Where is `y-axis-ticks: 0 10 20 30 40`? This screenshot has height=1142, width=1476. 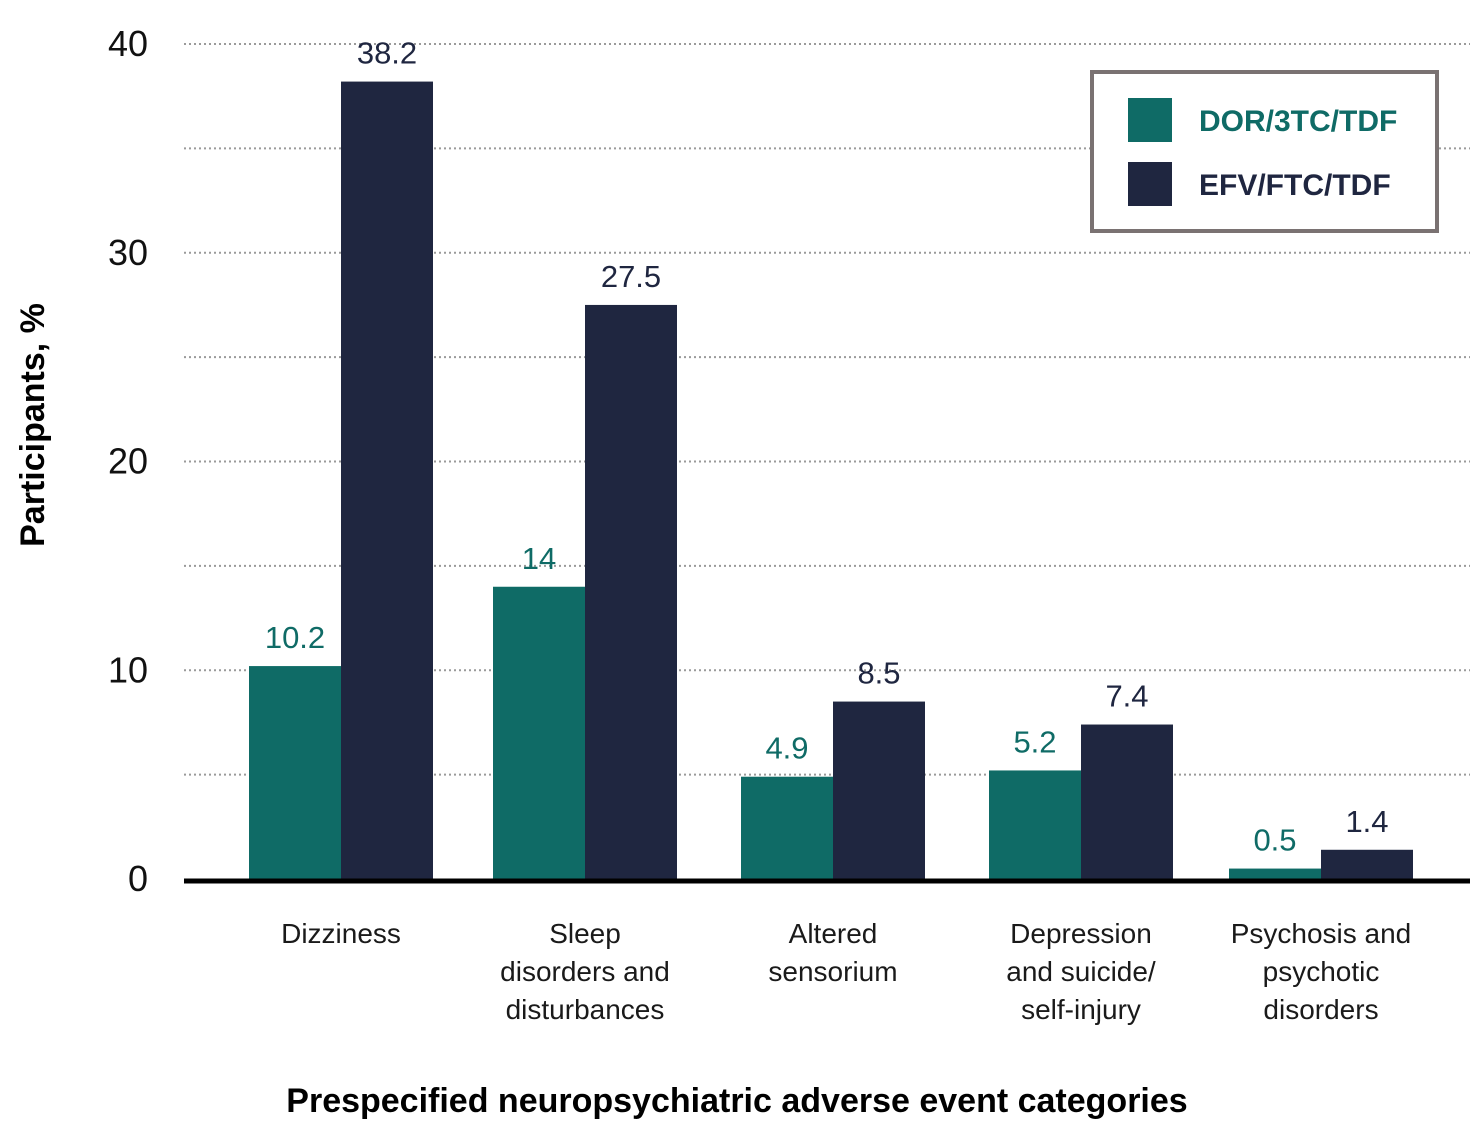
y-axis-ticks: 0 10 20 30 40 is located at coordinates (128, 461).